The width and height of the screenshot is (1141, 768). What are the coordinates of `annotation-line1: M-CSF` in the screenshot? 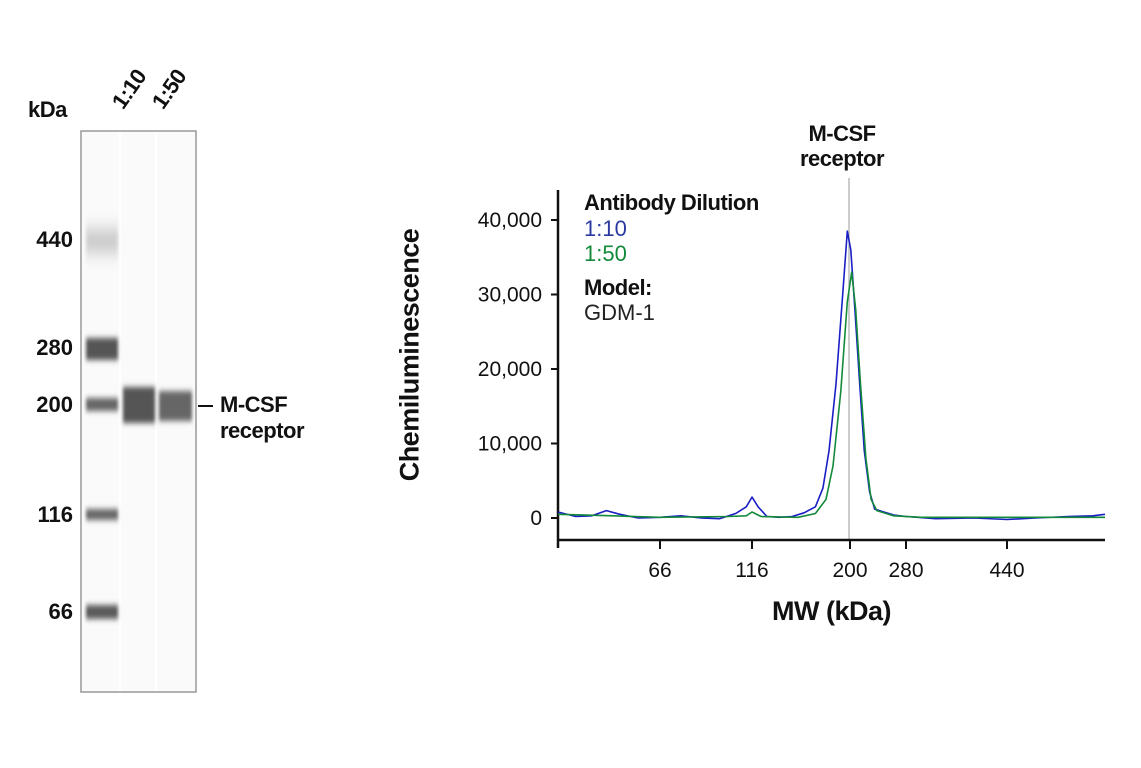 It's located at (842, 133).